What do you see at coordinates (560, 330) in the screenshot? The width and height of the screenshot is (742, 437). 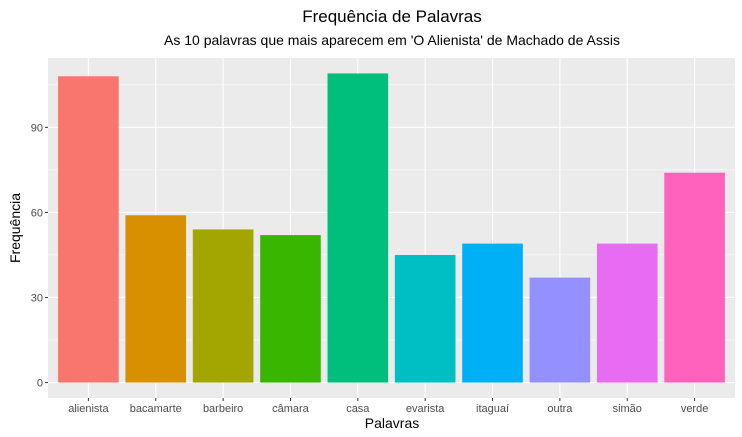 I see `bar-outra` at bounding box center [560, 330].